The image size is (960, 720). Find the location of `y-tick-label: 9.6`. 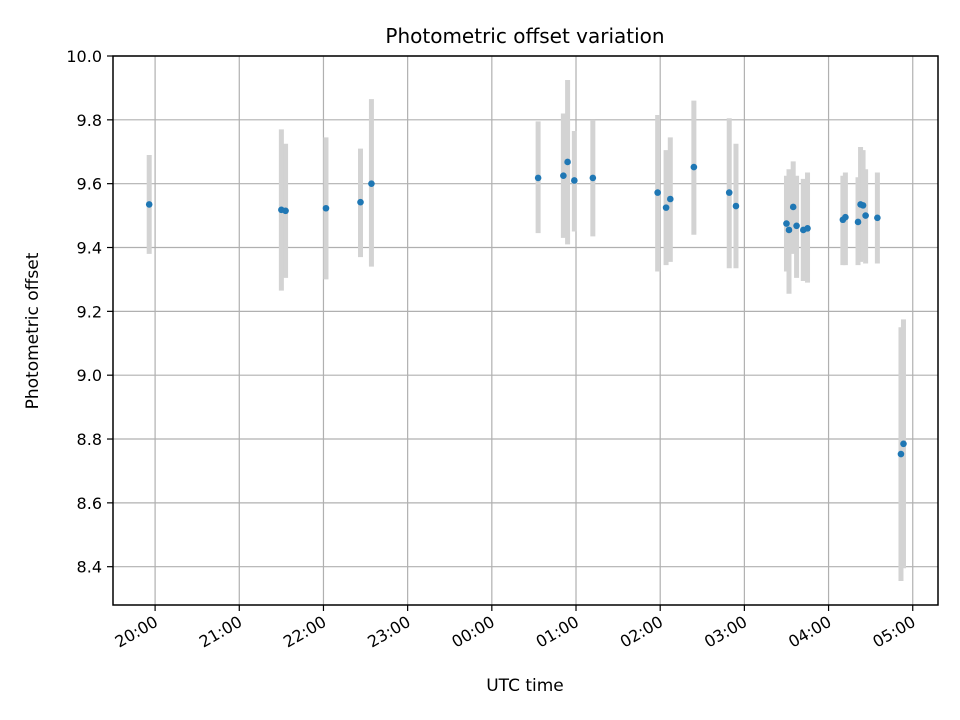

y-tick-label: 9.6 is located at coordinates (89, 184).